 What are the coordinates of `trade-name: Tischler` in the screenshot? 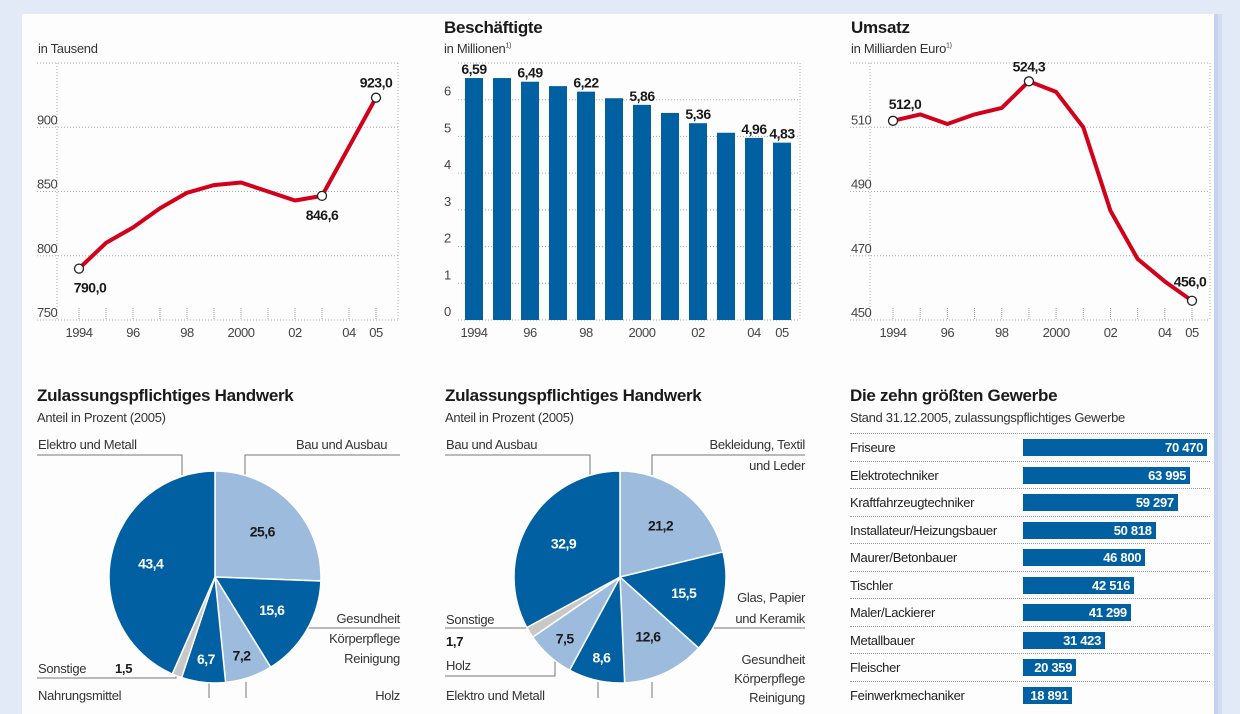 It's located at (871, 585).